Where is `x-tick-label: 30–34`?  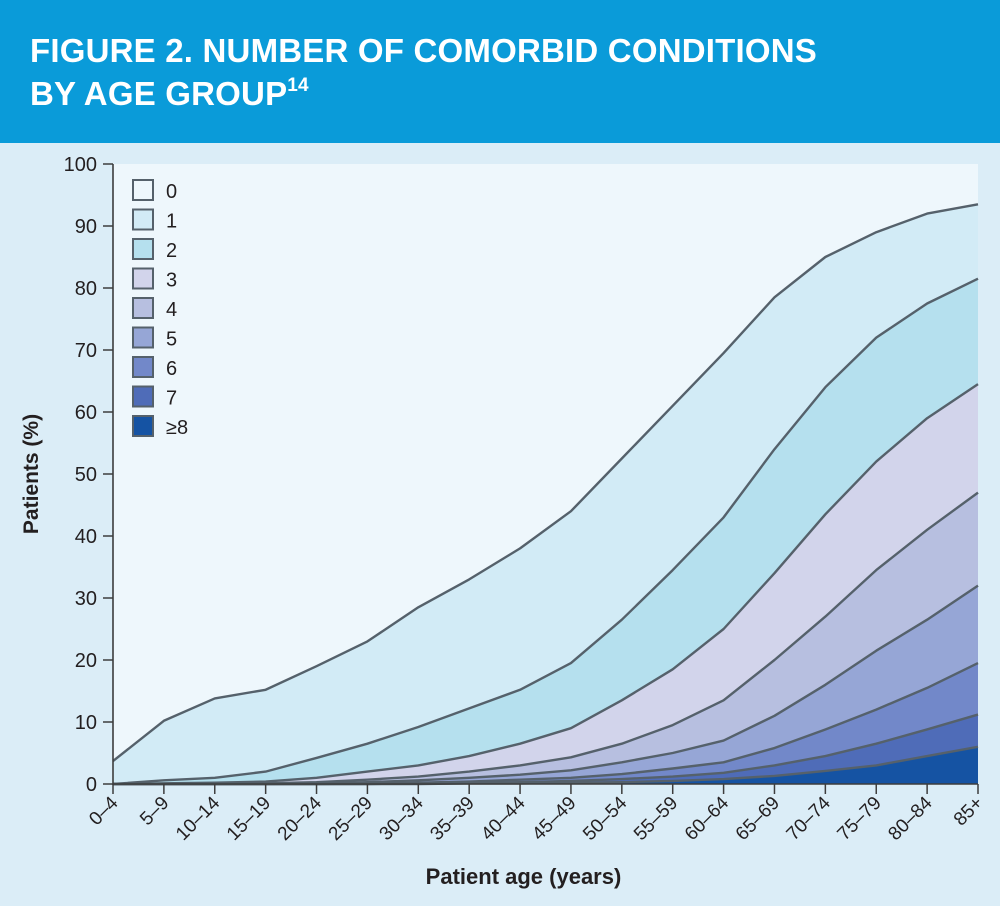
x-tick-label: 30–34 is located at coordinates (402, 818).